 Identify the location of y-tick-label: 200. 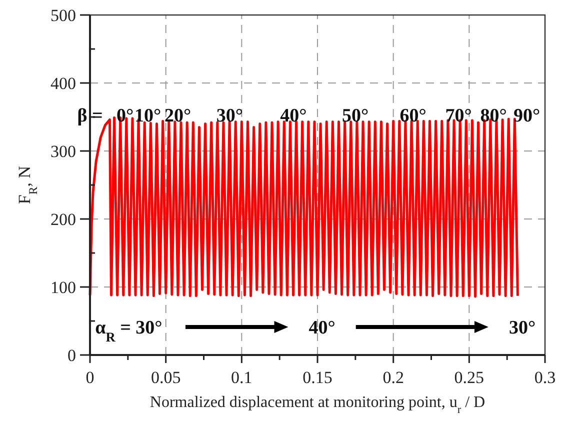
(63, 219).